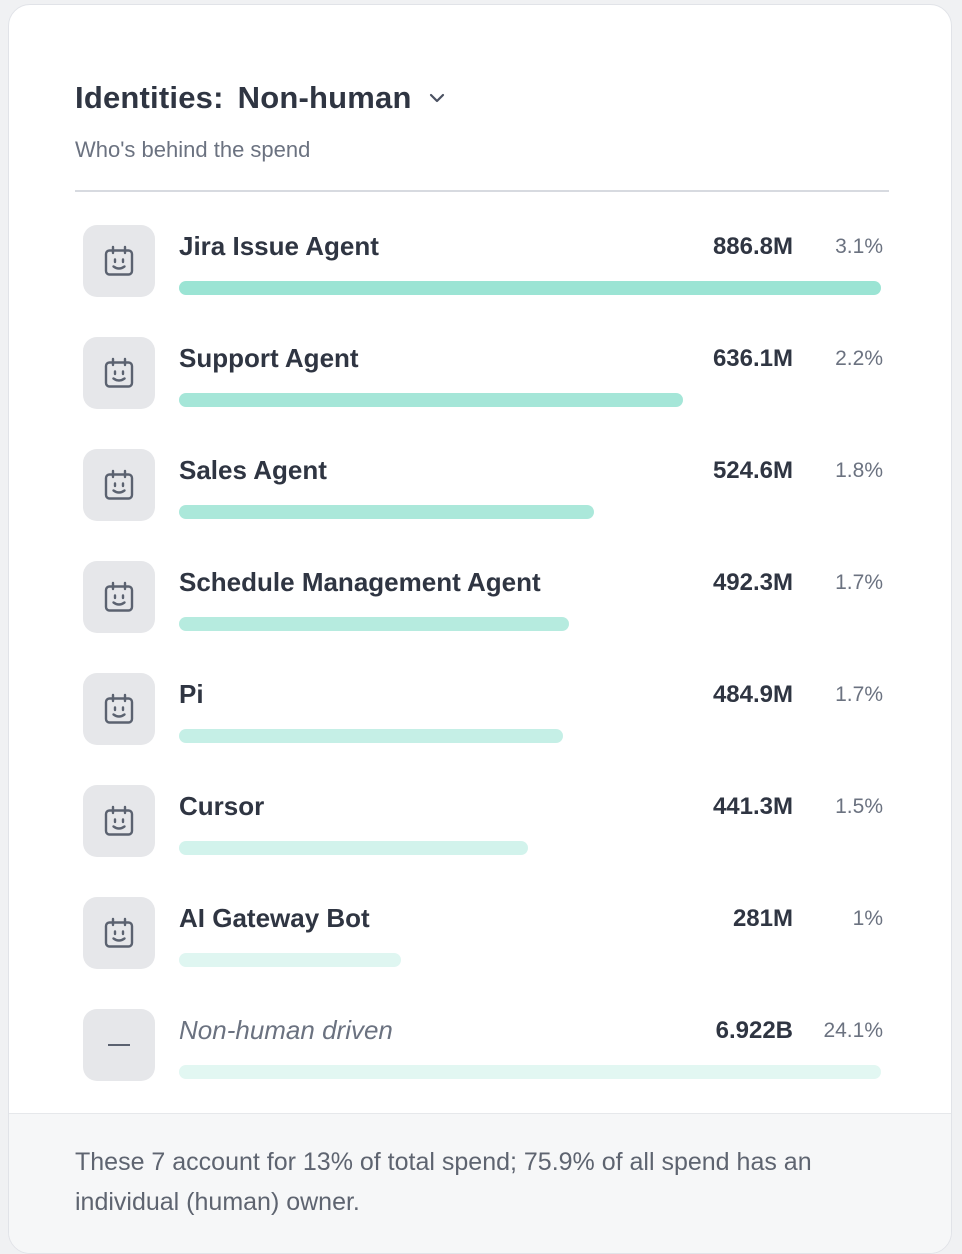 The width and height of the screenshot is (962, 1254). What do you see at coordinates (360, 582) in the screenshot?
I see `identity-name: Schedule Management Agent` at bounding box center [360, 582].